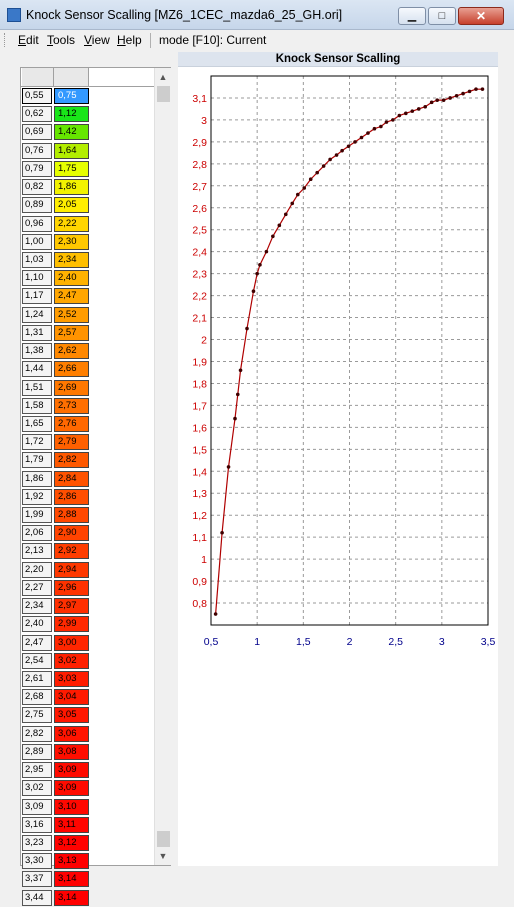 This screenshot has height=907, width=514. What do you see at coordinates (71, 96) in the screenshot?
I see `cell-y-value: 0,75` at bounding box center [71, 96].